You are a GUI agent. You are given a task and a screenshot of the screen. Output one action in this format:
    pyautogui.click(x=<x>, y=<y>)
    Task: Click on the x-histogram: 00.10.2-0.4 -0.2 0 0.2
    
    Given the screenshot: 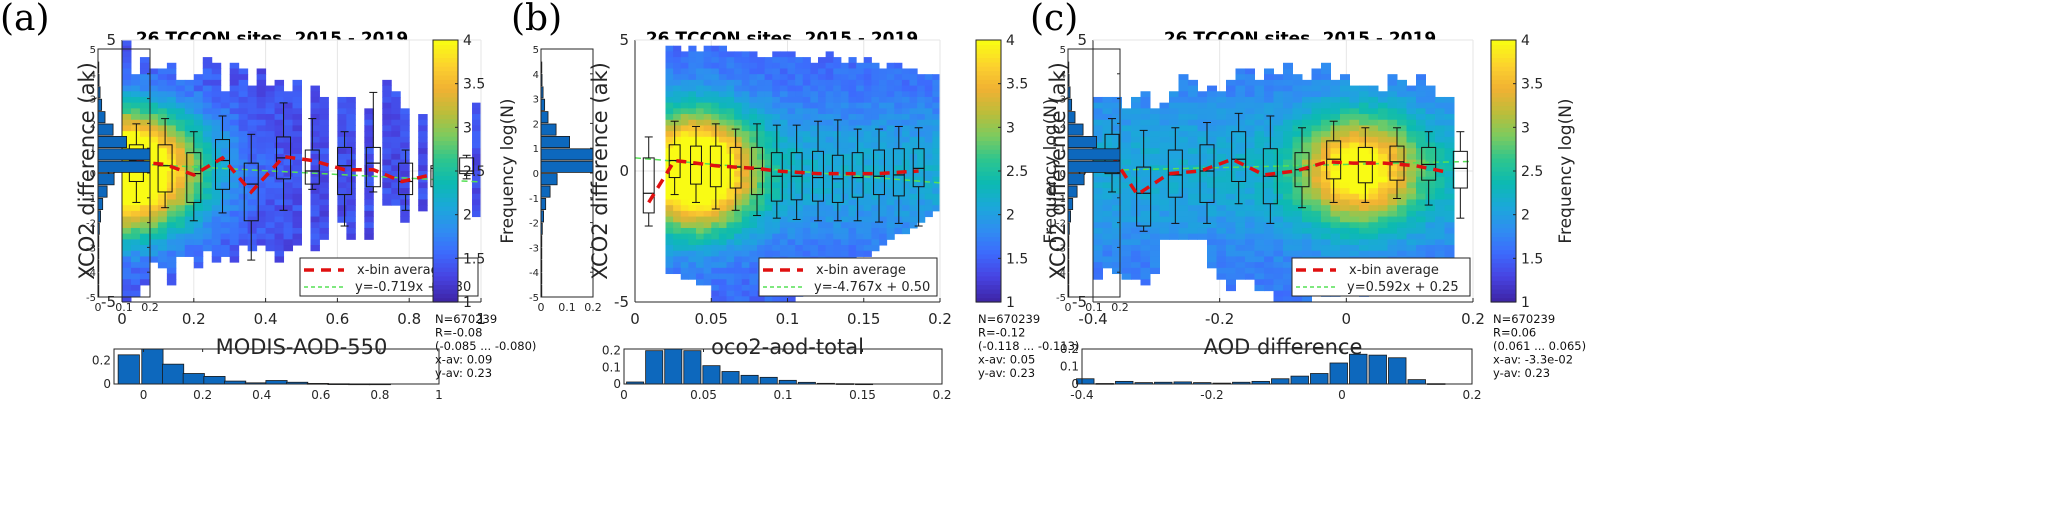 What is the action you would take?
    pyautogui.click(x=1271, y=372)
    